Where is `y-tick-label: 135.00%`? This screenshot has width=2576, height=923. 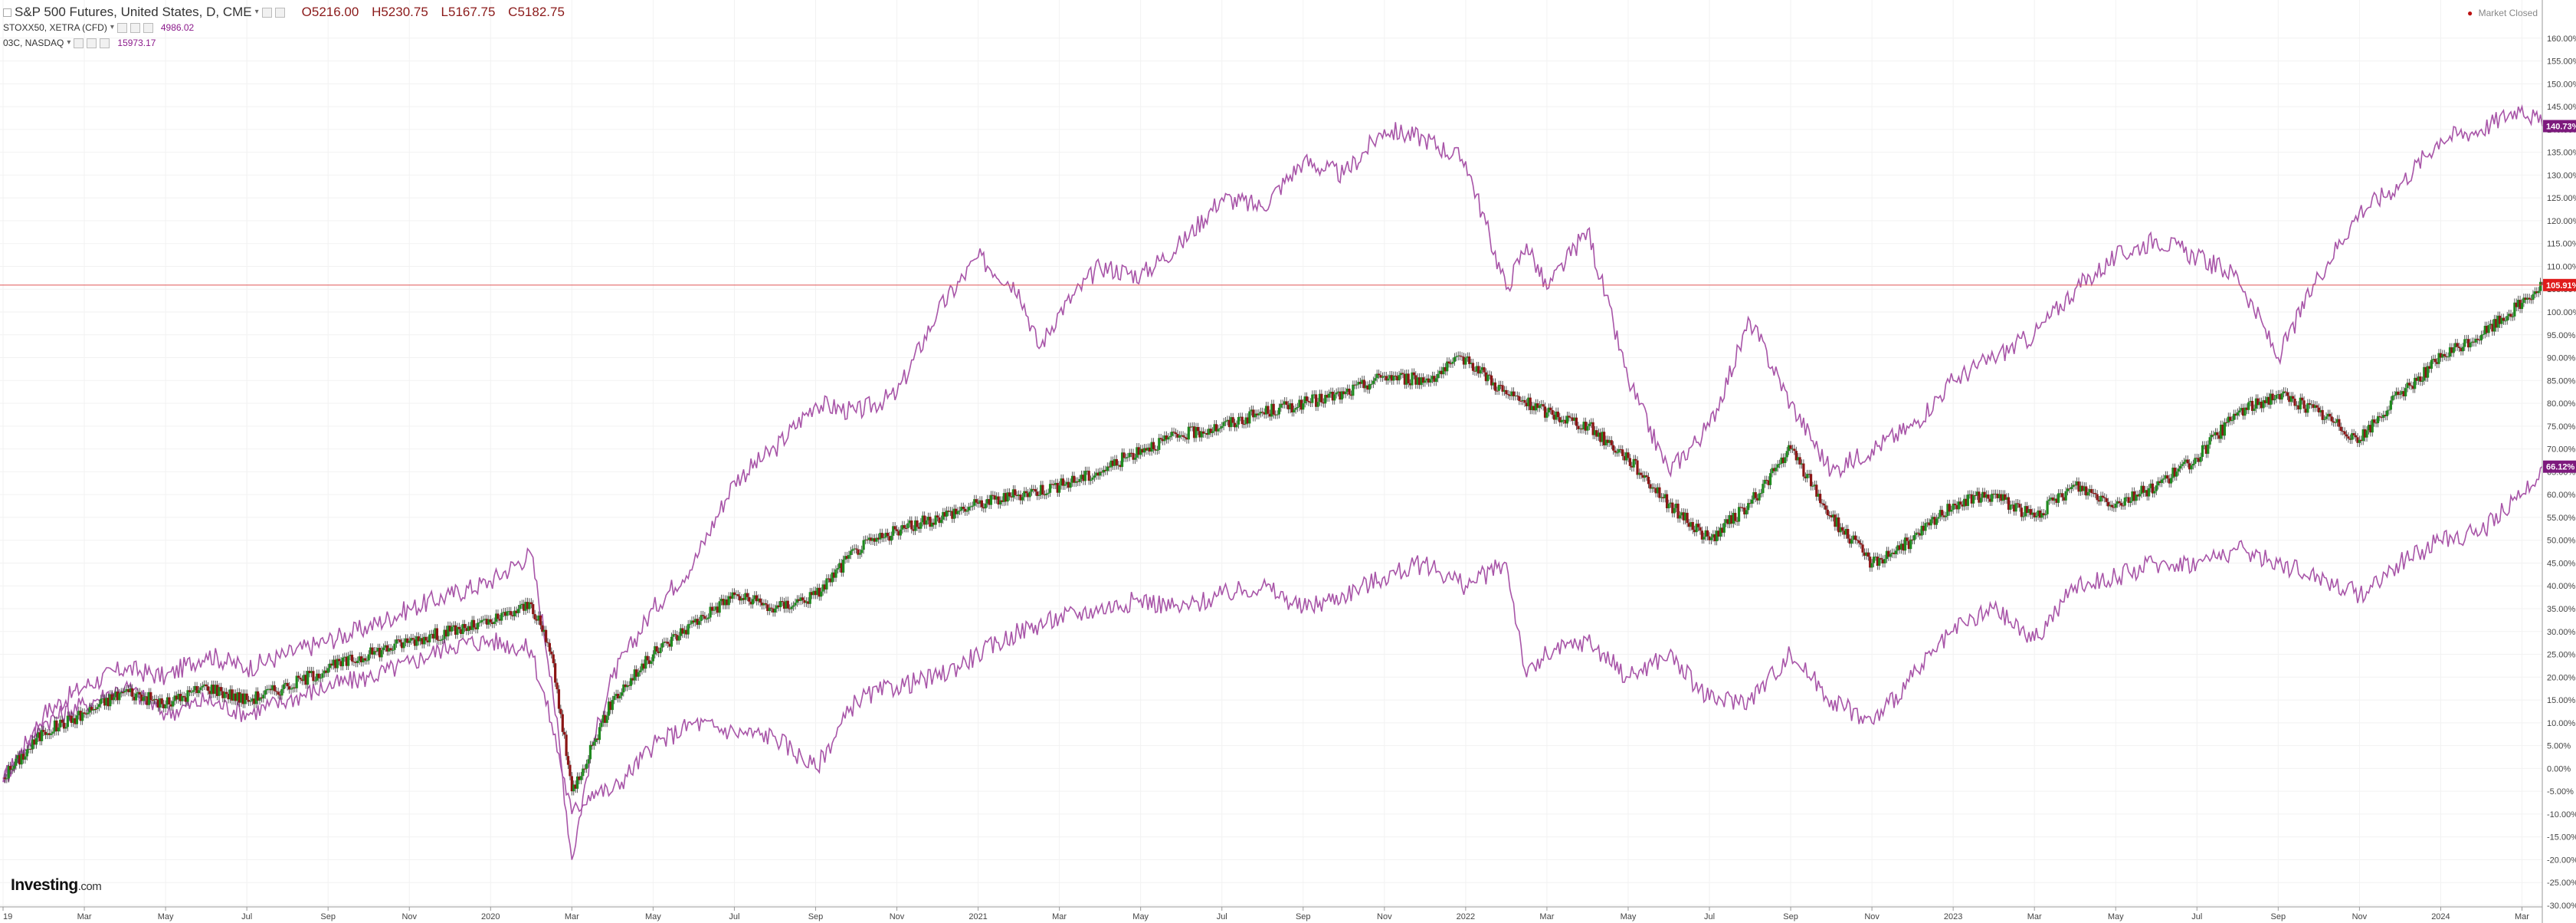
y-tick-label: 135.00% is located at coordinates (2561, 154).